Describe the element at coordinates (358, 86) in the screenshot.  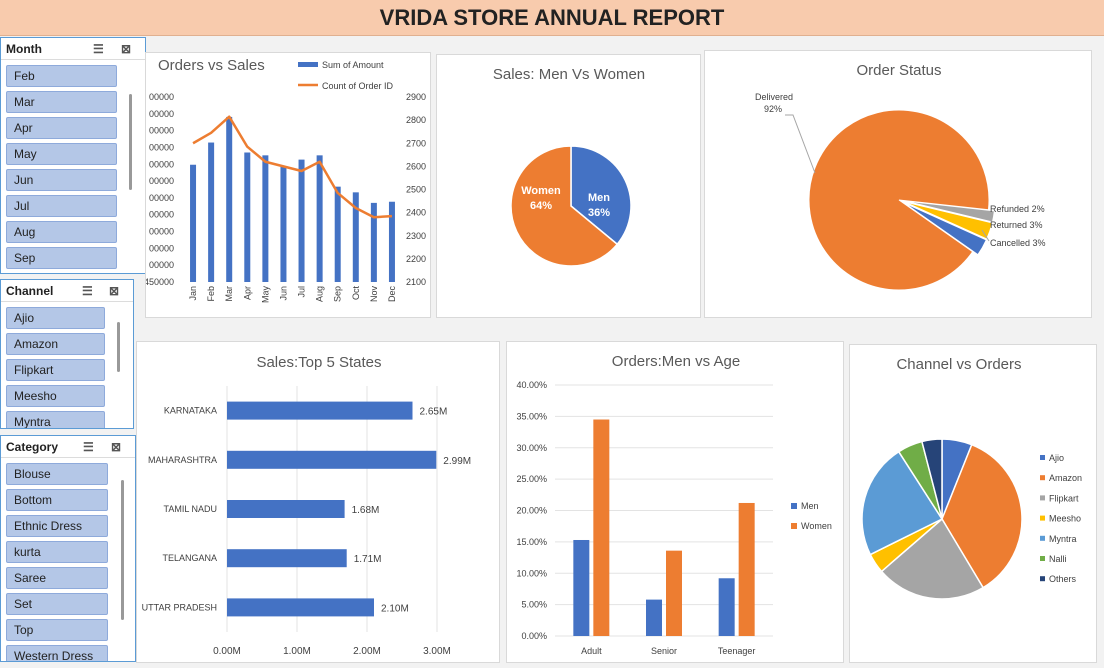
I see `legend-label-orders: Count of Order ID` at that location.